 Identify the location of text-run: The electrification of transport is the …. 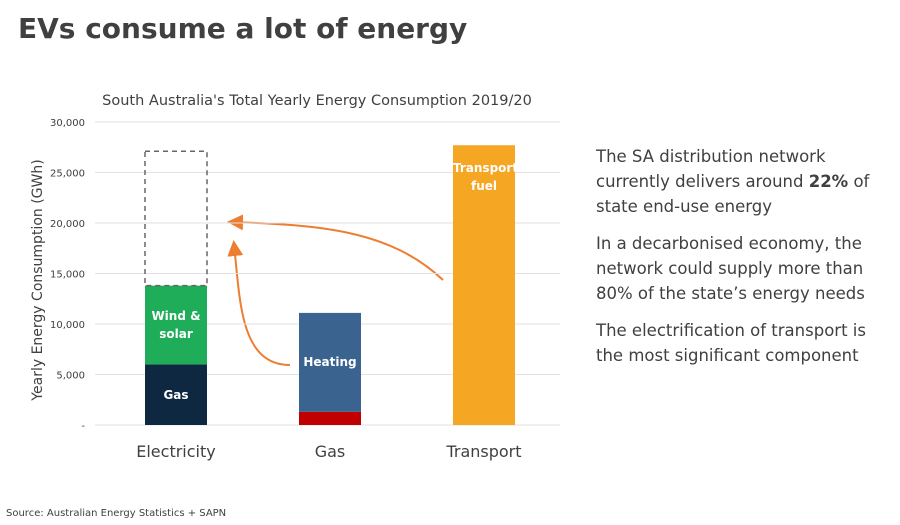
(731, 343).